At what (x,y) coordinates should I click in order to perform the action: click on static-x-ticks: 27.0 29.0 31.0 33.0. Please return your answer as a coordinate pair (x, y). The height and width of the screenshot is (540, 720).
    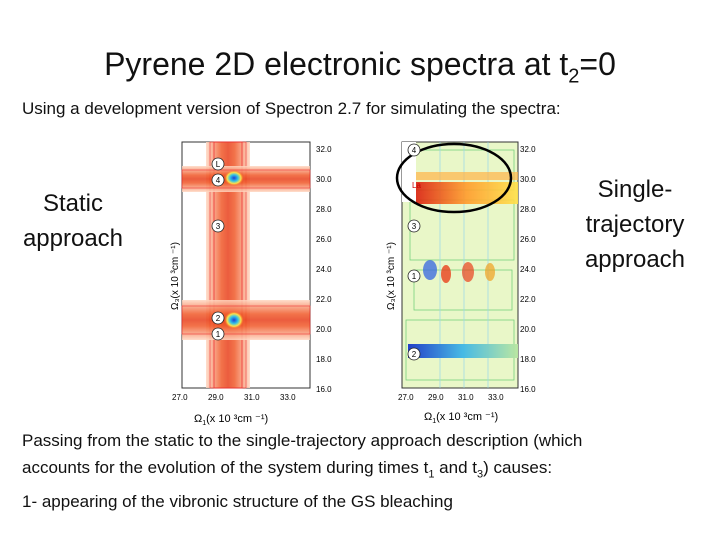
    Looking at the image, I should click on (234, 397).